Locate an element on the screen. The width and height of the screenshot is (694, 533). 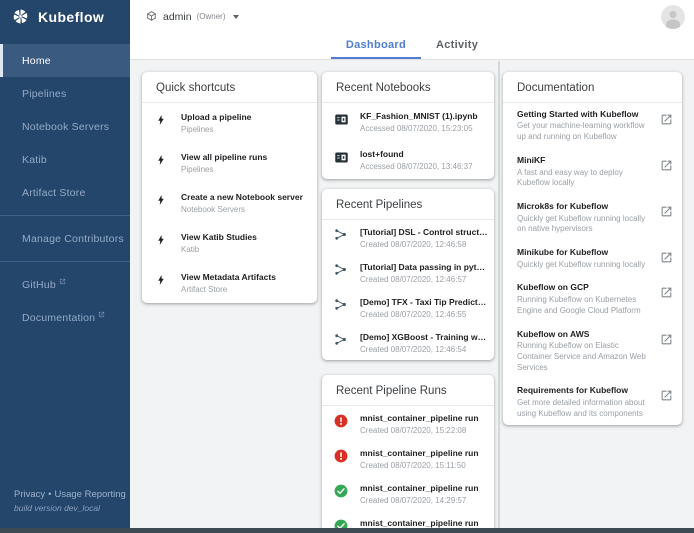
logo-text: Kubeflow is located at coordinates (71, 16).